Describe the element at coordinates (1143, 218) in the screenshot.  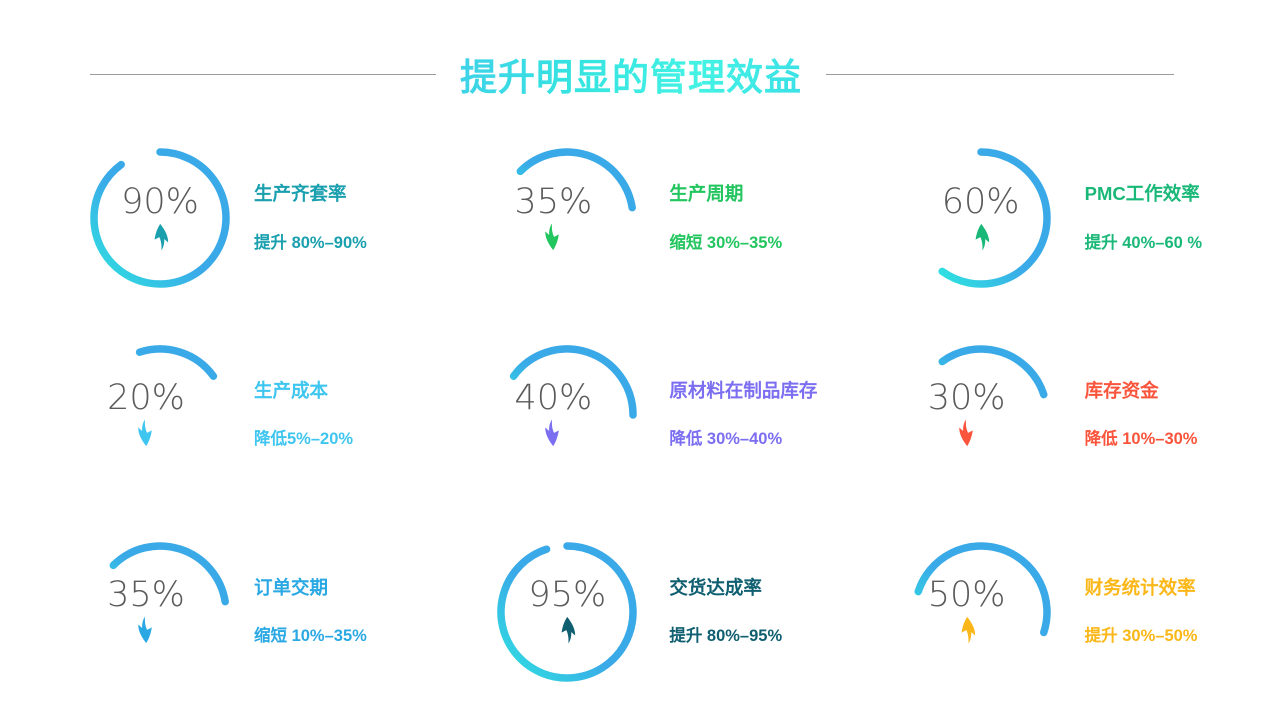
I see `metric-labels: PMC工作效率 提升 40%–60 %` at that location.